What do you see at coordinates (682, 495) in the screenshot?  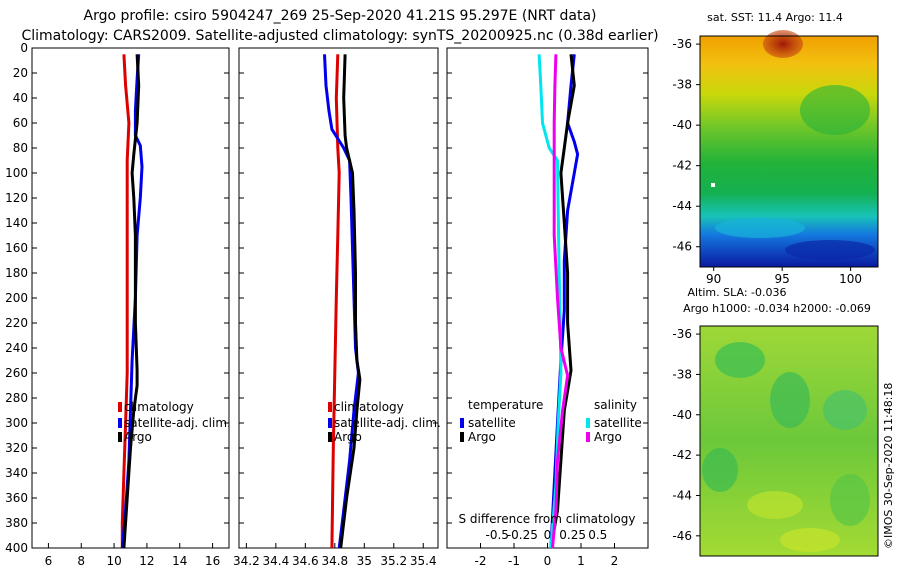 I see `lat-tick-label: -44` at bounding box center [682, 495].